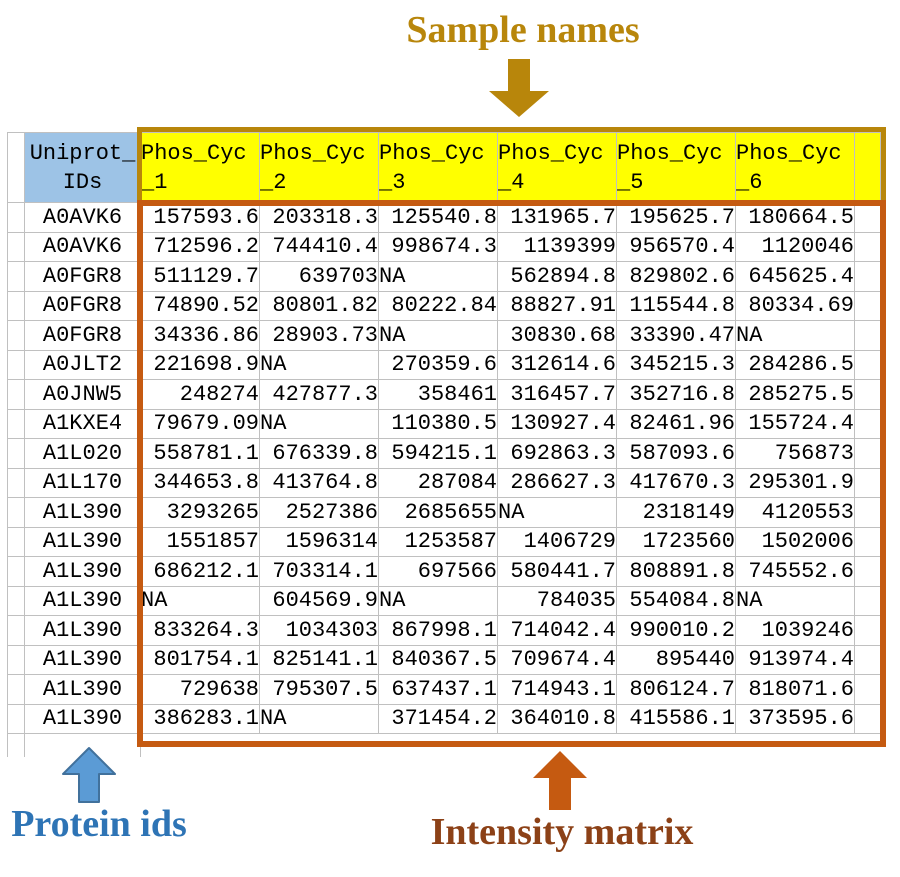 This screenshot has width=900, height=877. I want to click on intensity-value-cell: 712596.2, so click(200, 246).